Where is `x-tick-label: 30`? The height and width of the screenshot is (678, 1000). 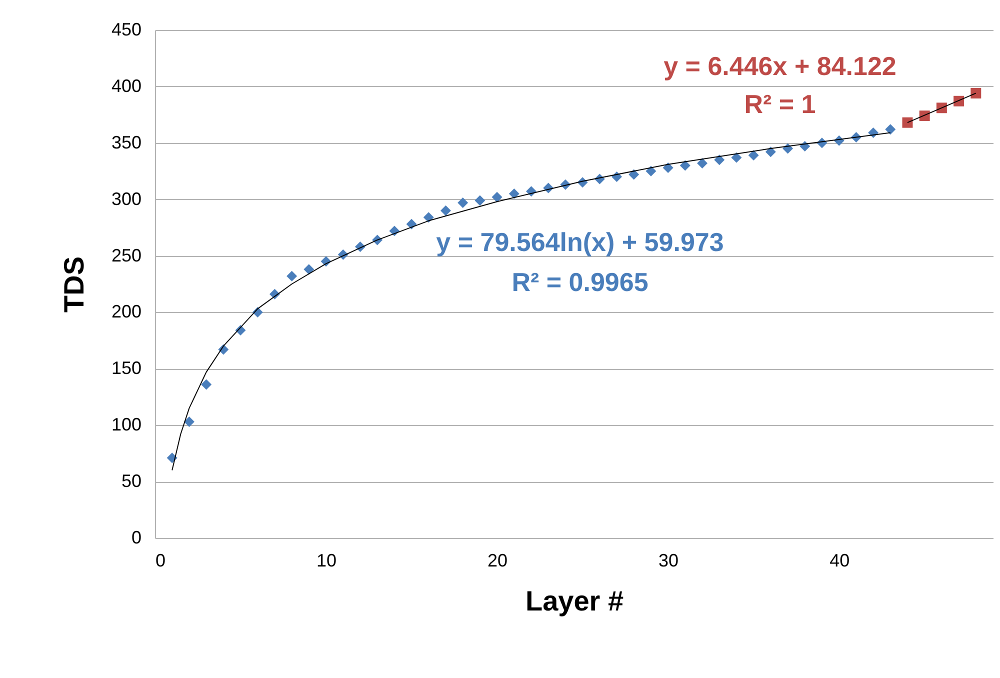
x-tick-label: 30 is located at coordinates (668, 560).